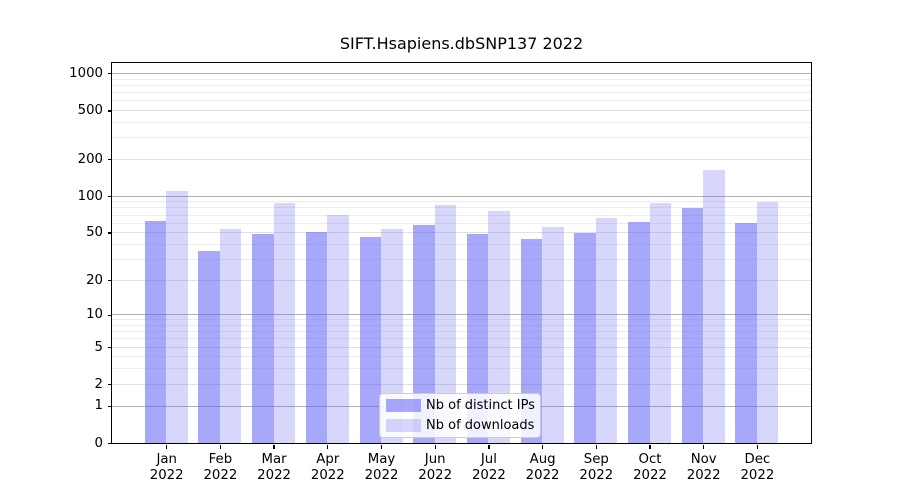  I want to click on legend-label-distinct-ips: Nb of distinct IPs, so click(480, 405).